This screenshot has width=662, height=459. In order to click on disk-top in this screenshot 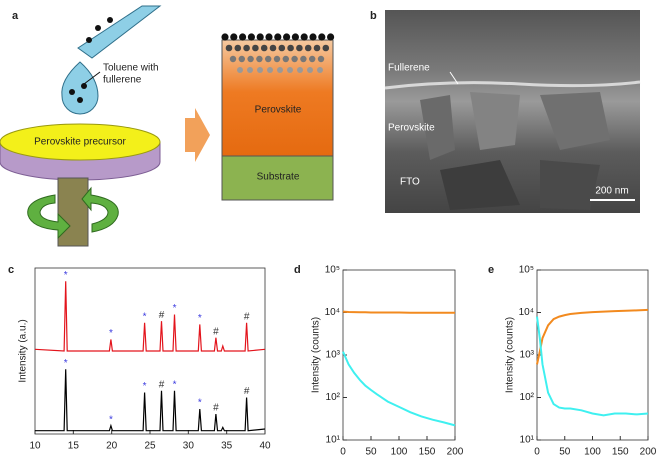, I will do `click(80, 142)`.